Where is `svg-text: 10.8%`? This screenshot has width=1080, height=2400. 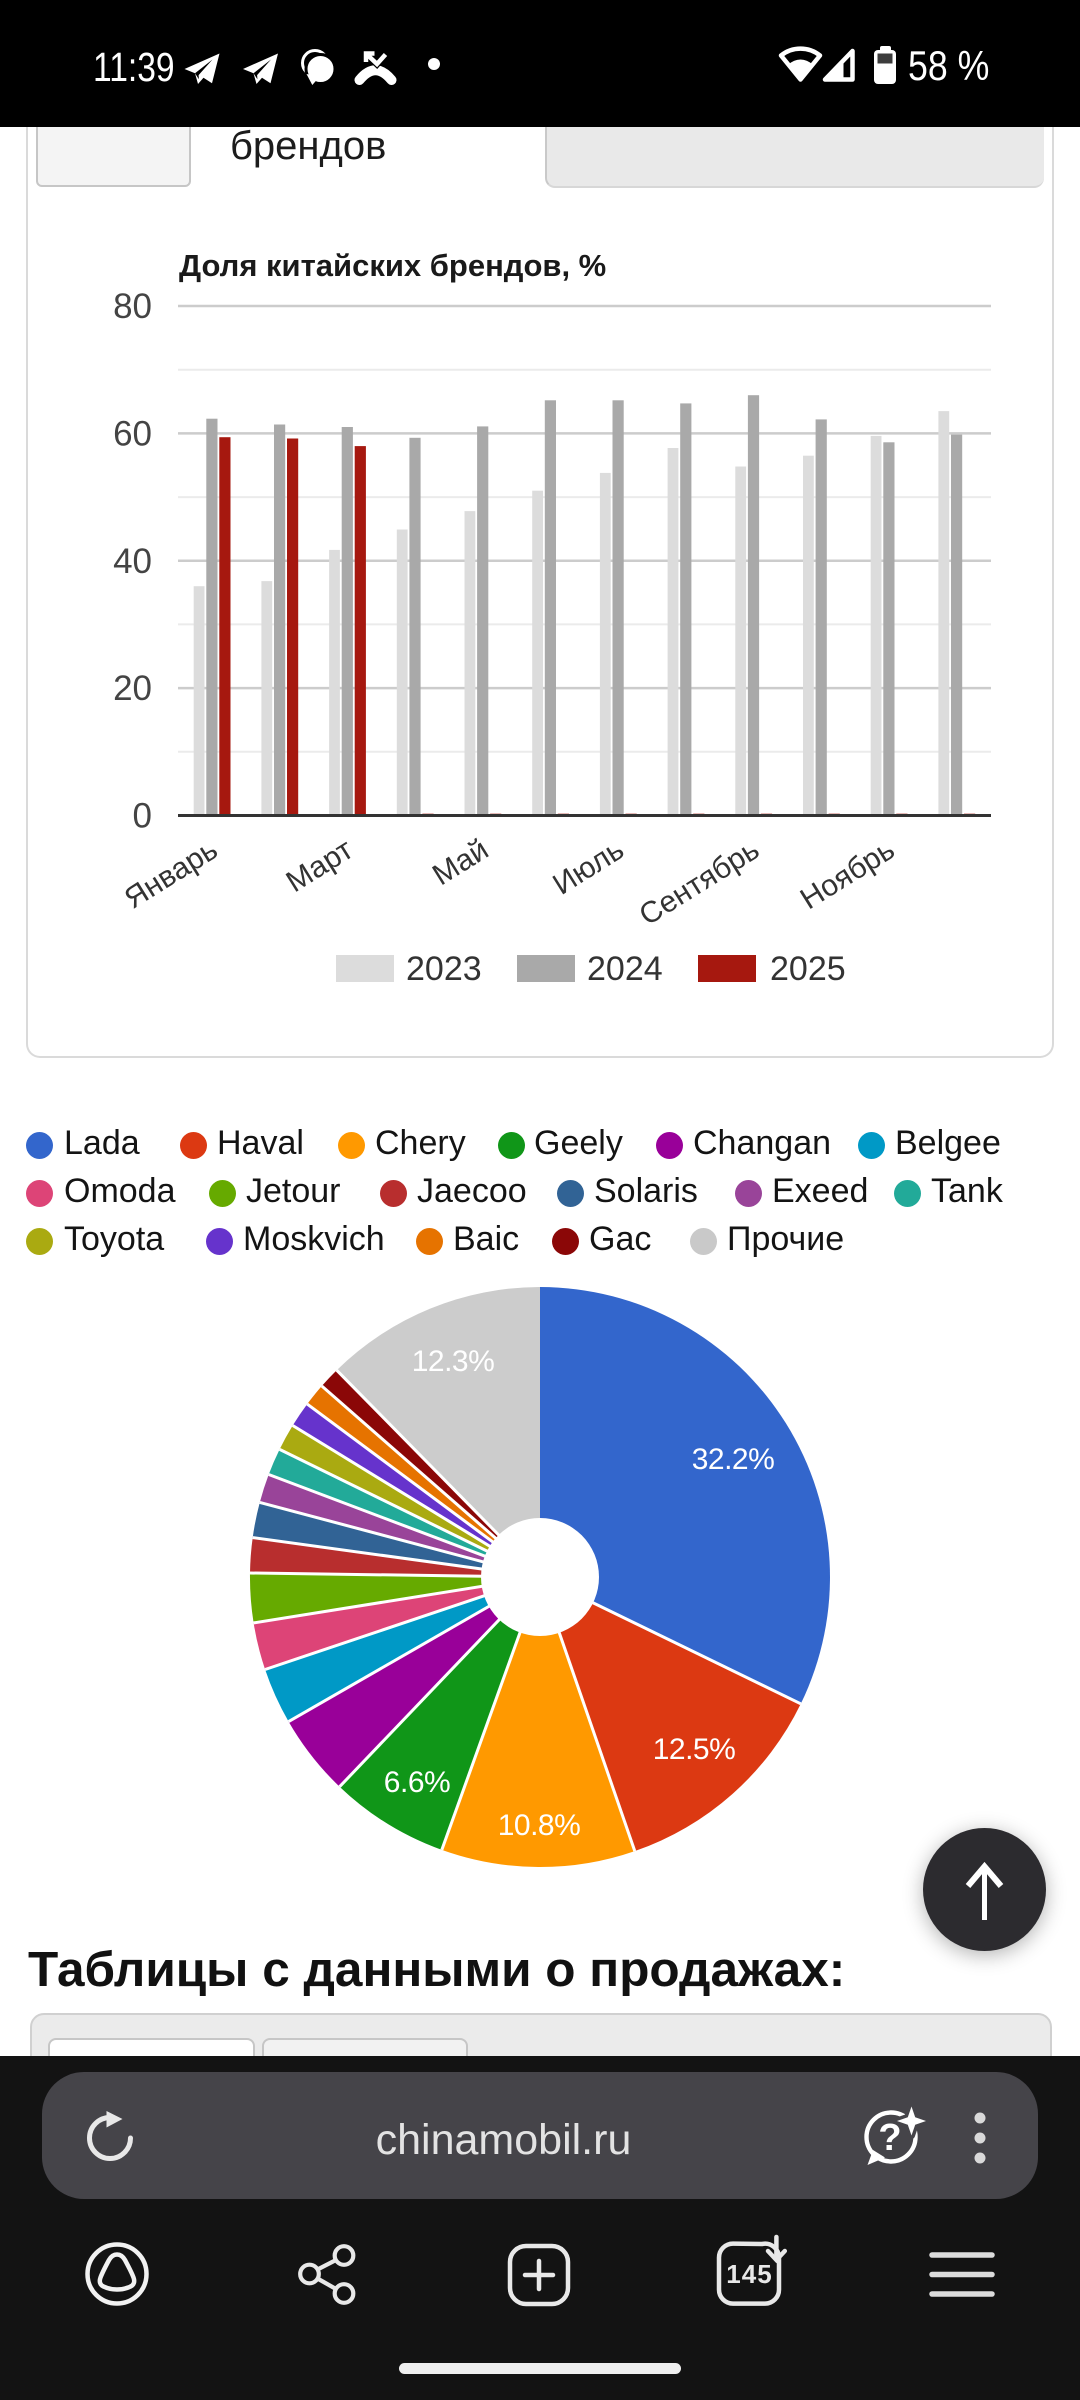 svg-text: 10.8% is located at coordinates (539, 1825).